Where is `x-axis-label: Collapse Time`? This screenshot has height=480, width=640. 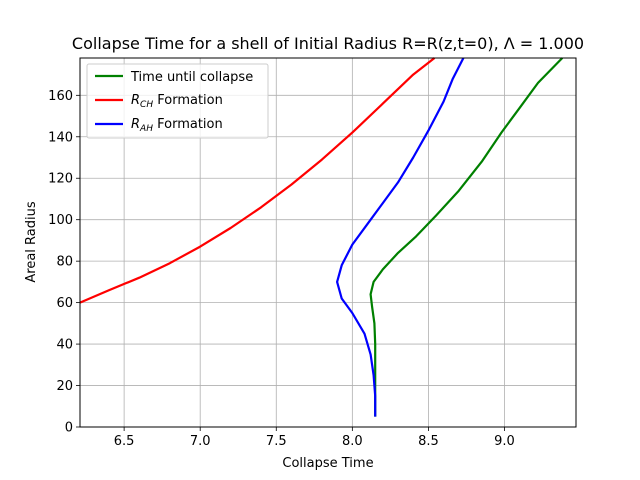
x-axis-label: Collapse Time is located at coordinates (327, 463).